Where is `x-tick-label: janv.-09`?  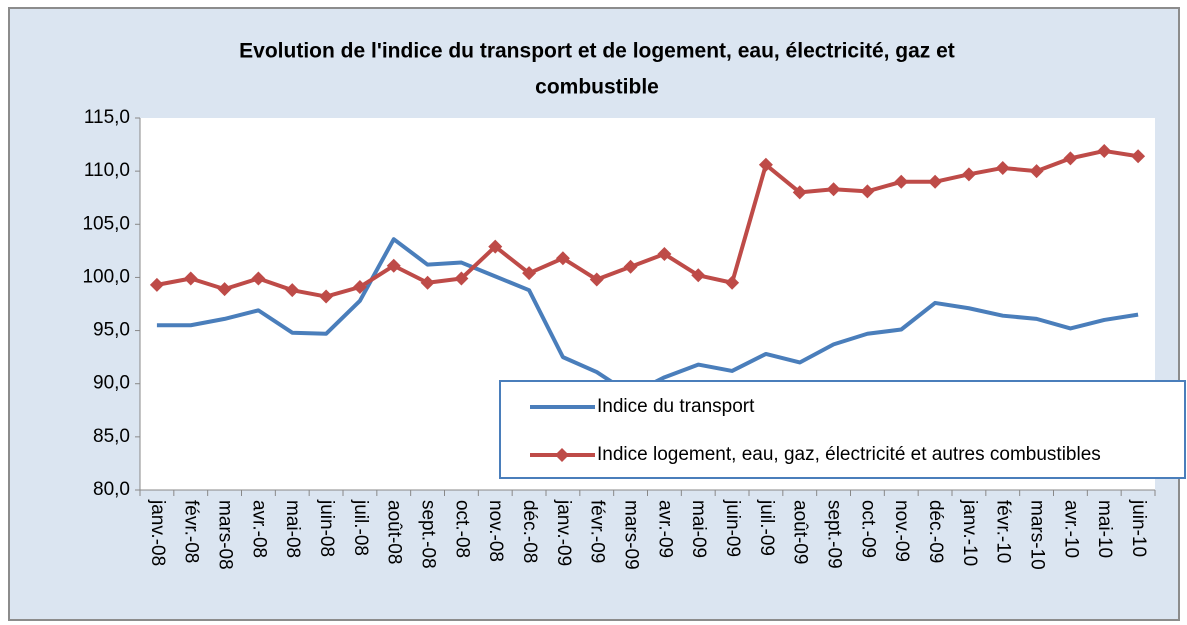 x-tick-label: janv.-09 is located at coordinates (563, 532).